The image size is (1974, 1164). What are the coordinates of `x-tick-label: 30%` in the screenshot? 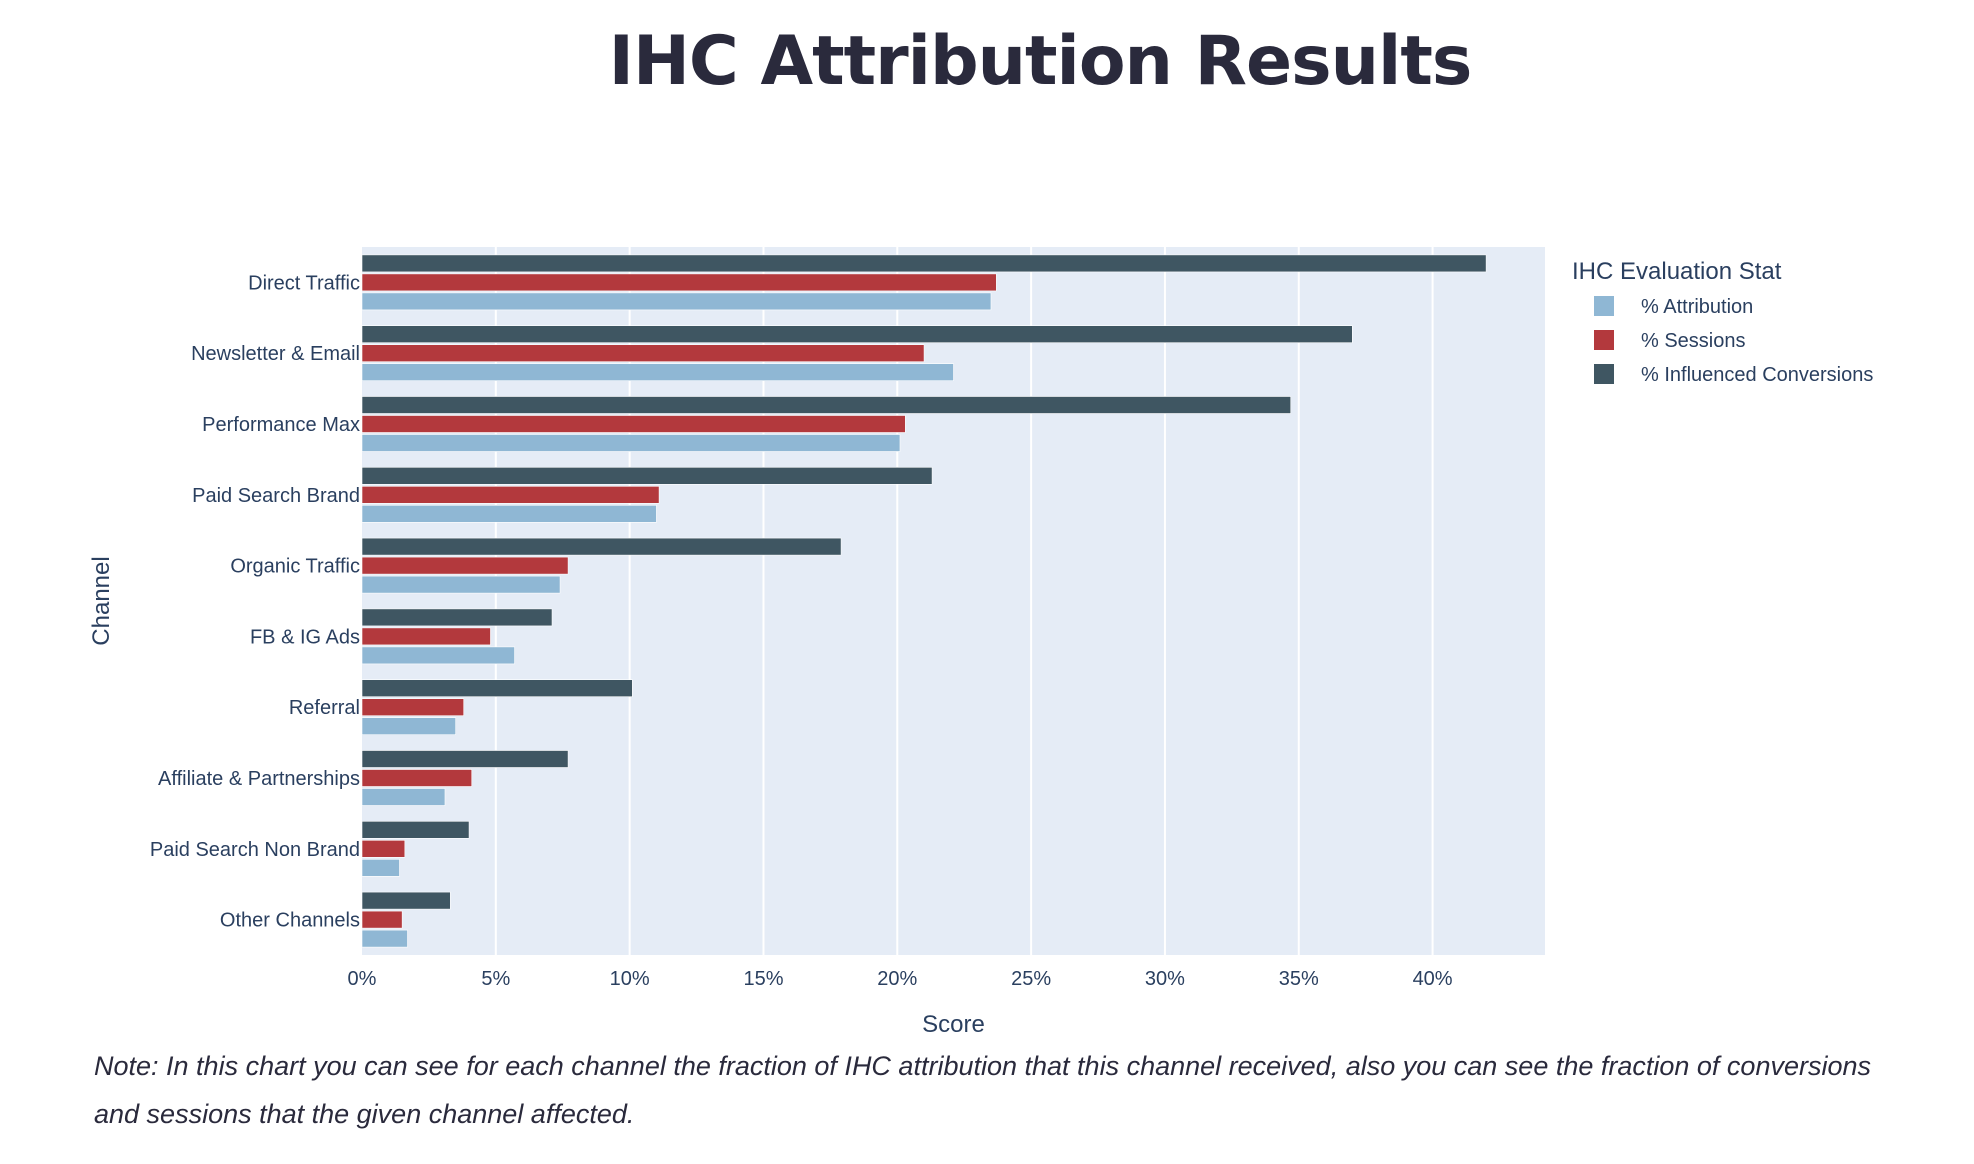 It's located at (1165, 979).